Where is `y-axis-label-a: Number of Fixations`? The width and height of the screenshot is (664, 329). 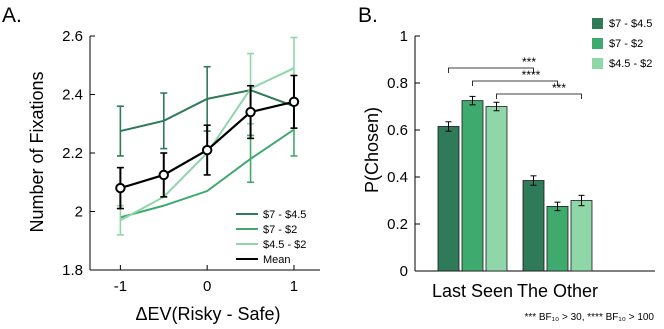
y-axis-label-a: Number of Fixations is located at coordinates (37, 151).